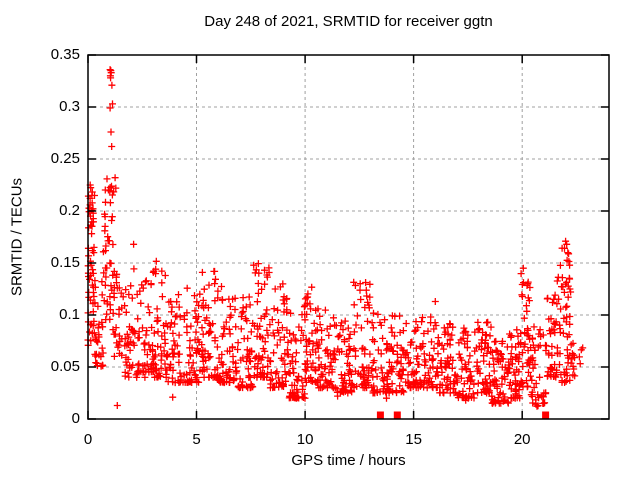  What do you see at coordinates (69, 106) in the screenshot?
I see `y-tick-label: 0.3` at bounding box center [69, 106].